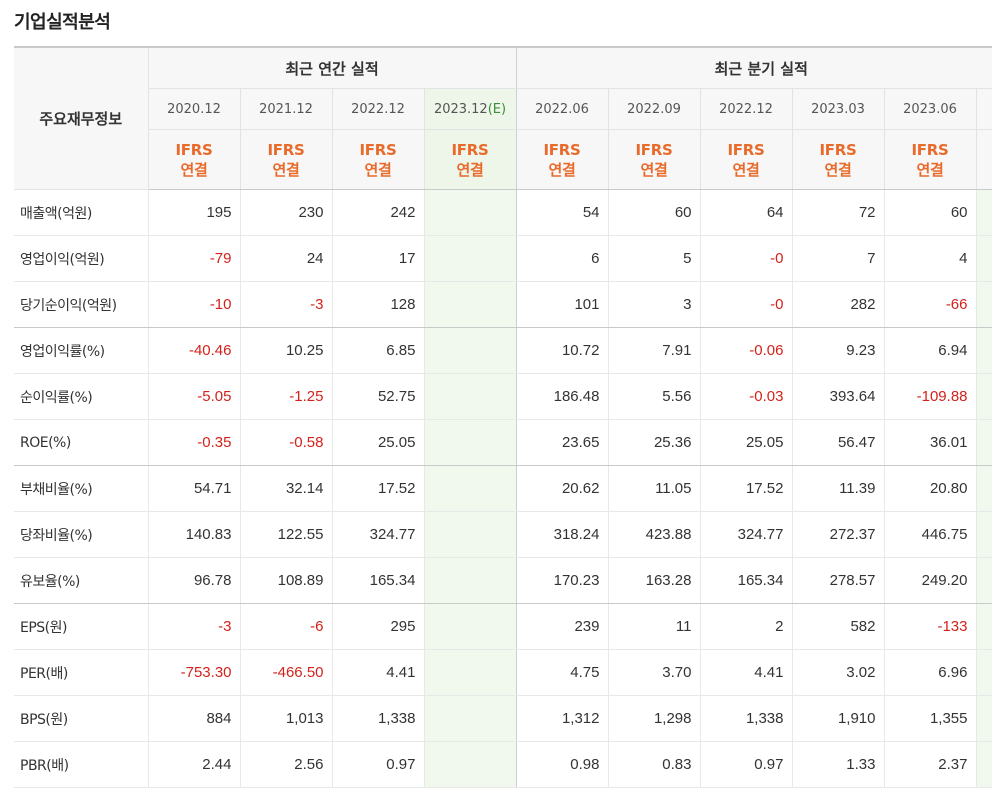 This screenshot has height=788, width=992. What do you see at coordinates (81, 580) in the screenshot?
I see `row-label: 유보율(%)` at bounding box center [81, 580].